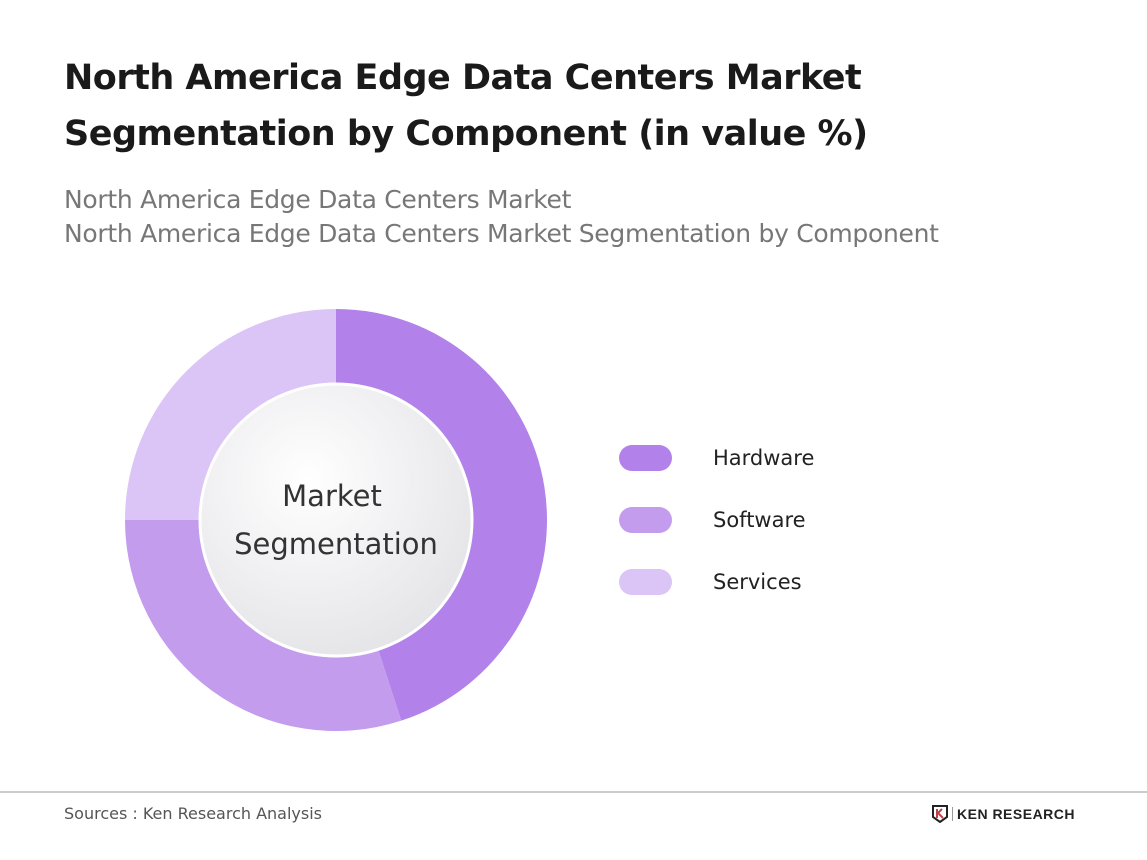  I want to click on legend-swatch-services, so click(645, 582).